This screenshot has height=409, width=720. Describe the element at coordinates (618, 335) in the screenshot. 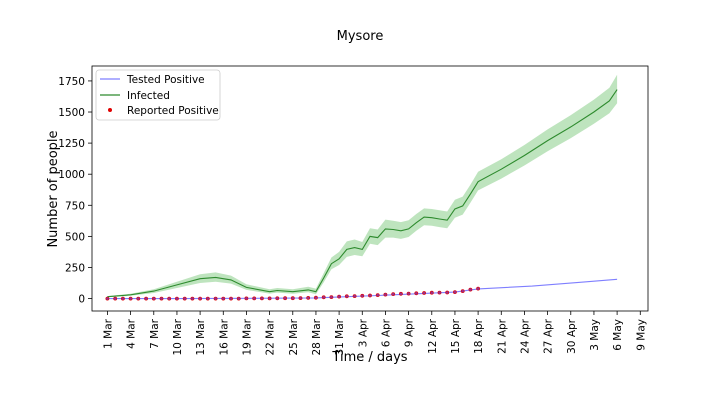

I see `x-tick-label: 6 May` at that location.